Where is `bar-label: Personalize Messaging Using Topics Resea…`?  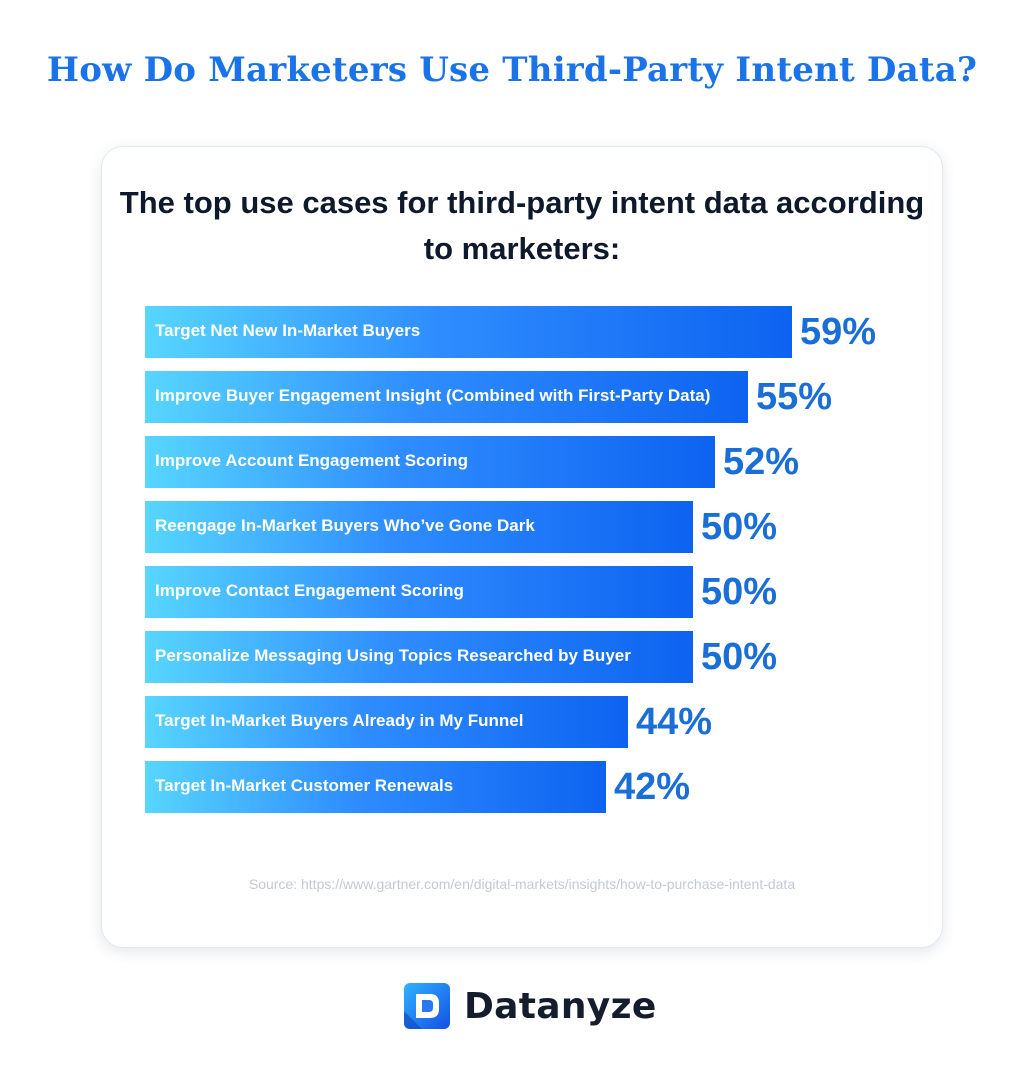
bar-label: Personalize Messaging Using Topics Resea… is located at coordinates (393, 655).